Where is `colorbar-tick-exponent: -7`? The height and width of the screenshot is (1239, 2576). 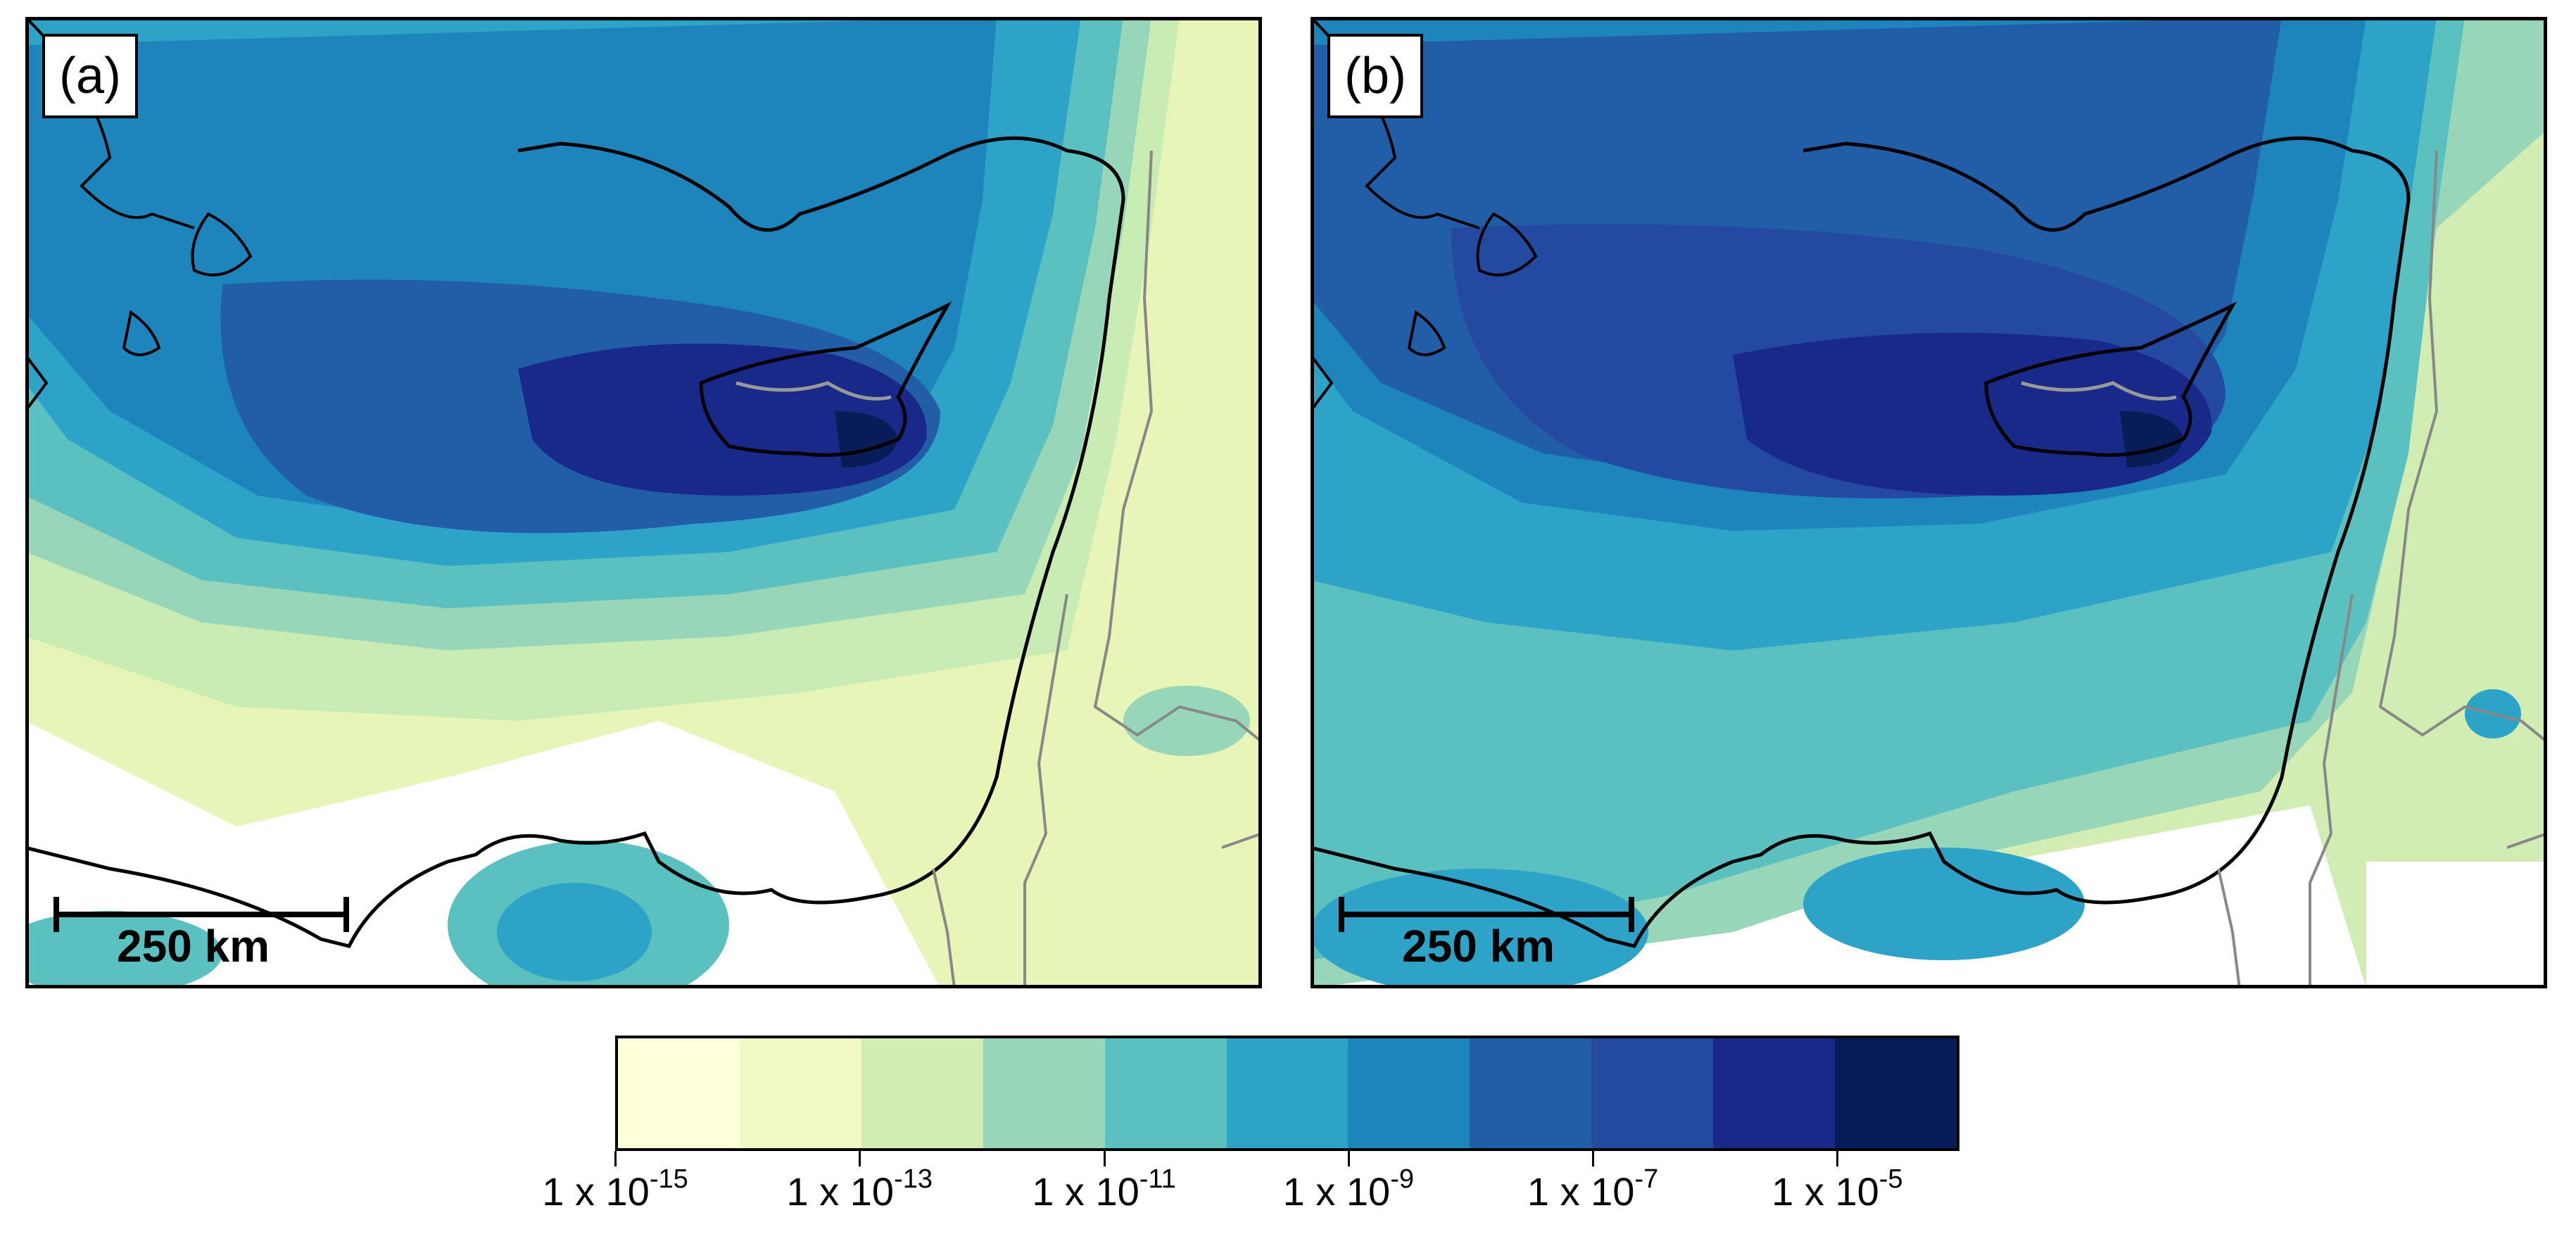 colorbar-tick-exponent: -7 is located at coordinates (1646, 1179).